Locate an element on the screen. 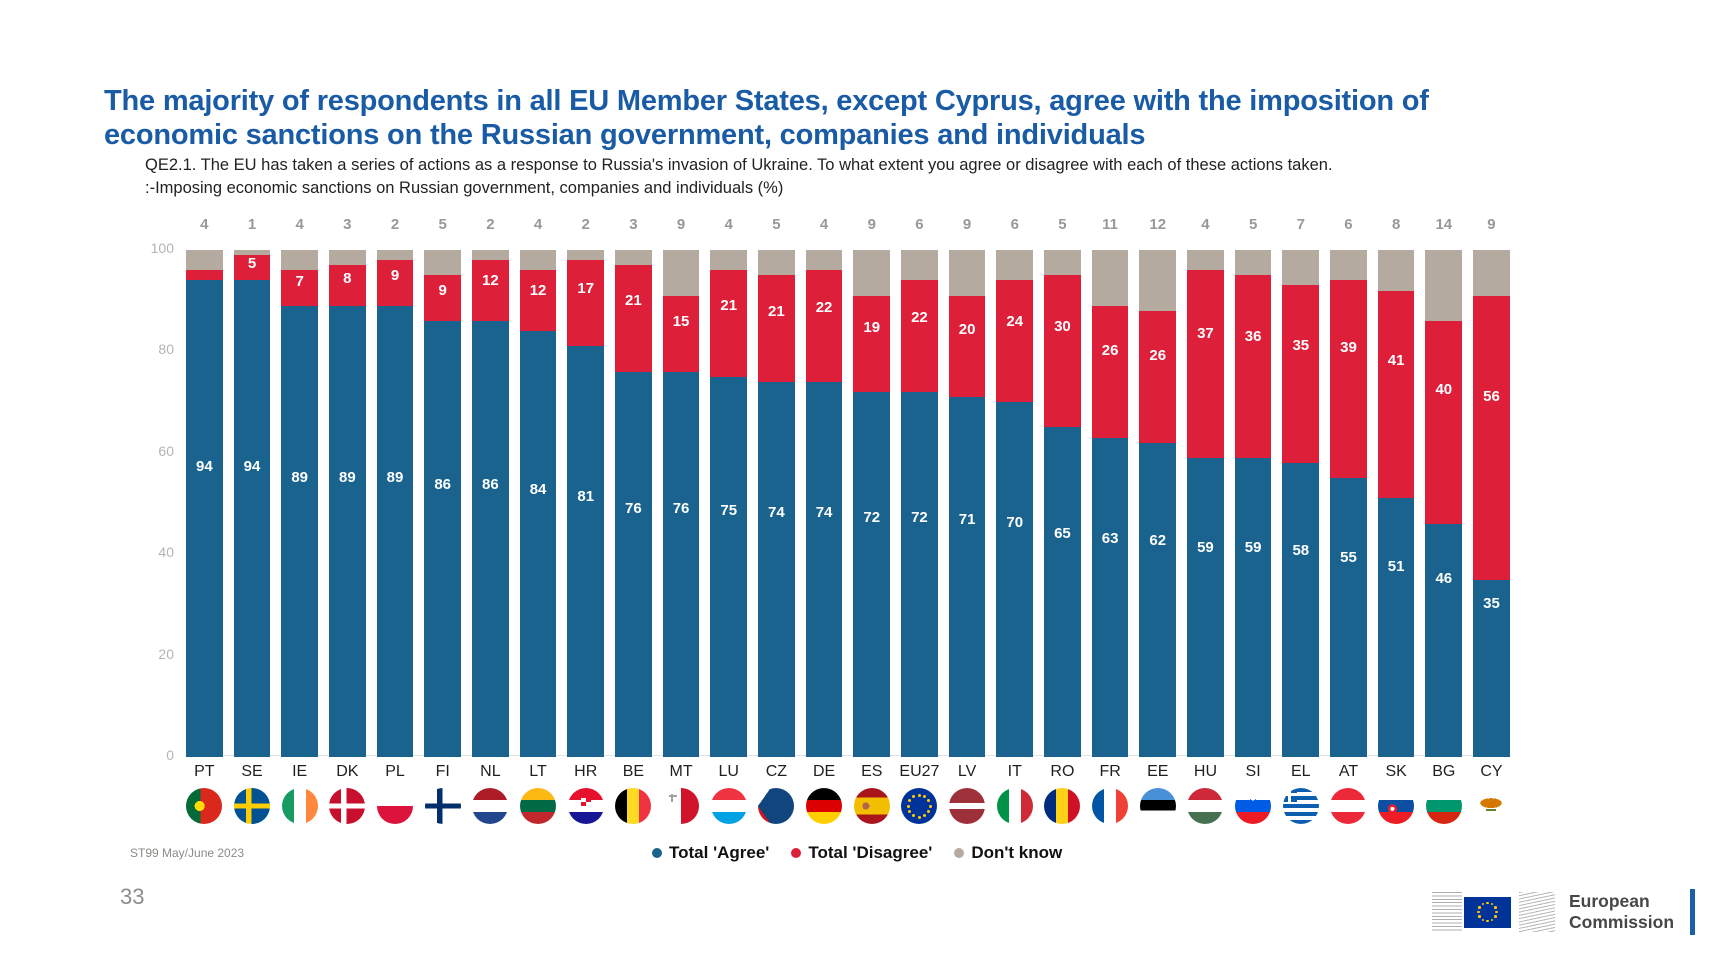 The image size is (1732, 974). y-tick-label: 20 is located at coordinates (166, 653).